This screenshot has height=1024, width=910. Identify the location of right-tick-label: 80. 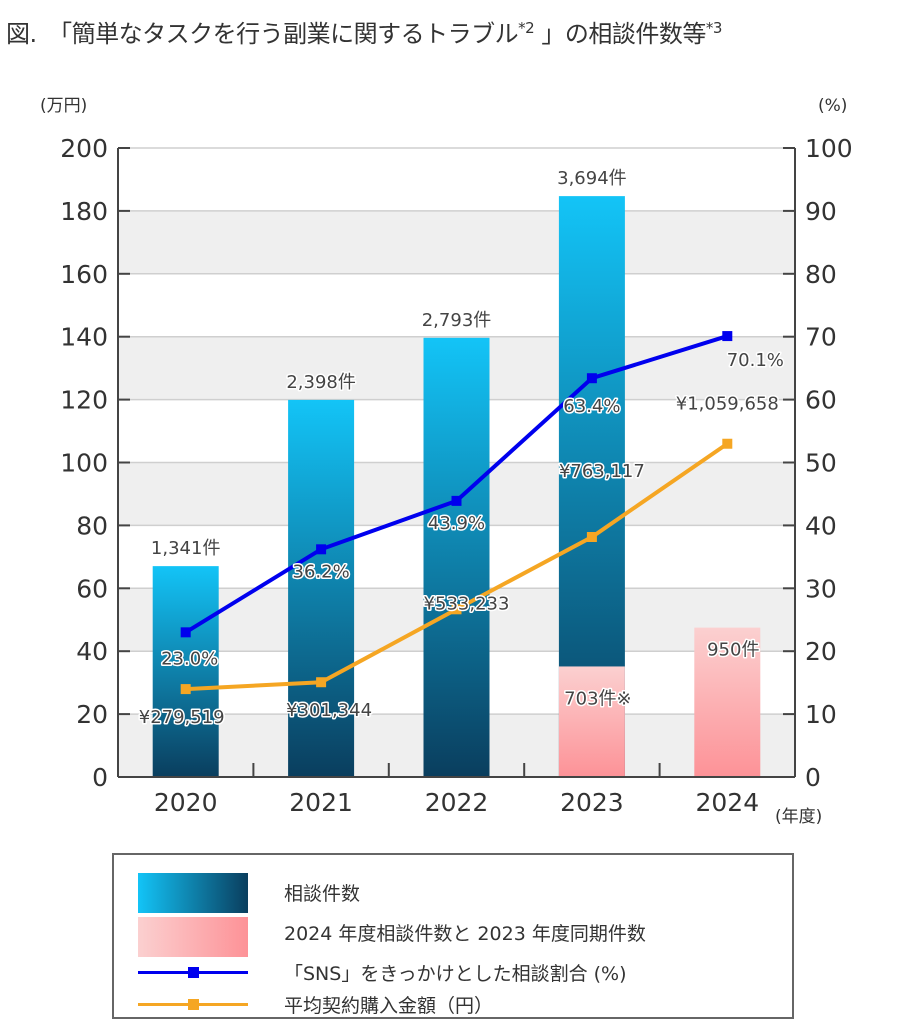
(821, 274).